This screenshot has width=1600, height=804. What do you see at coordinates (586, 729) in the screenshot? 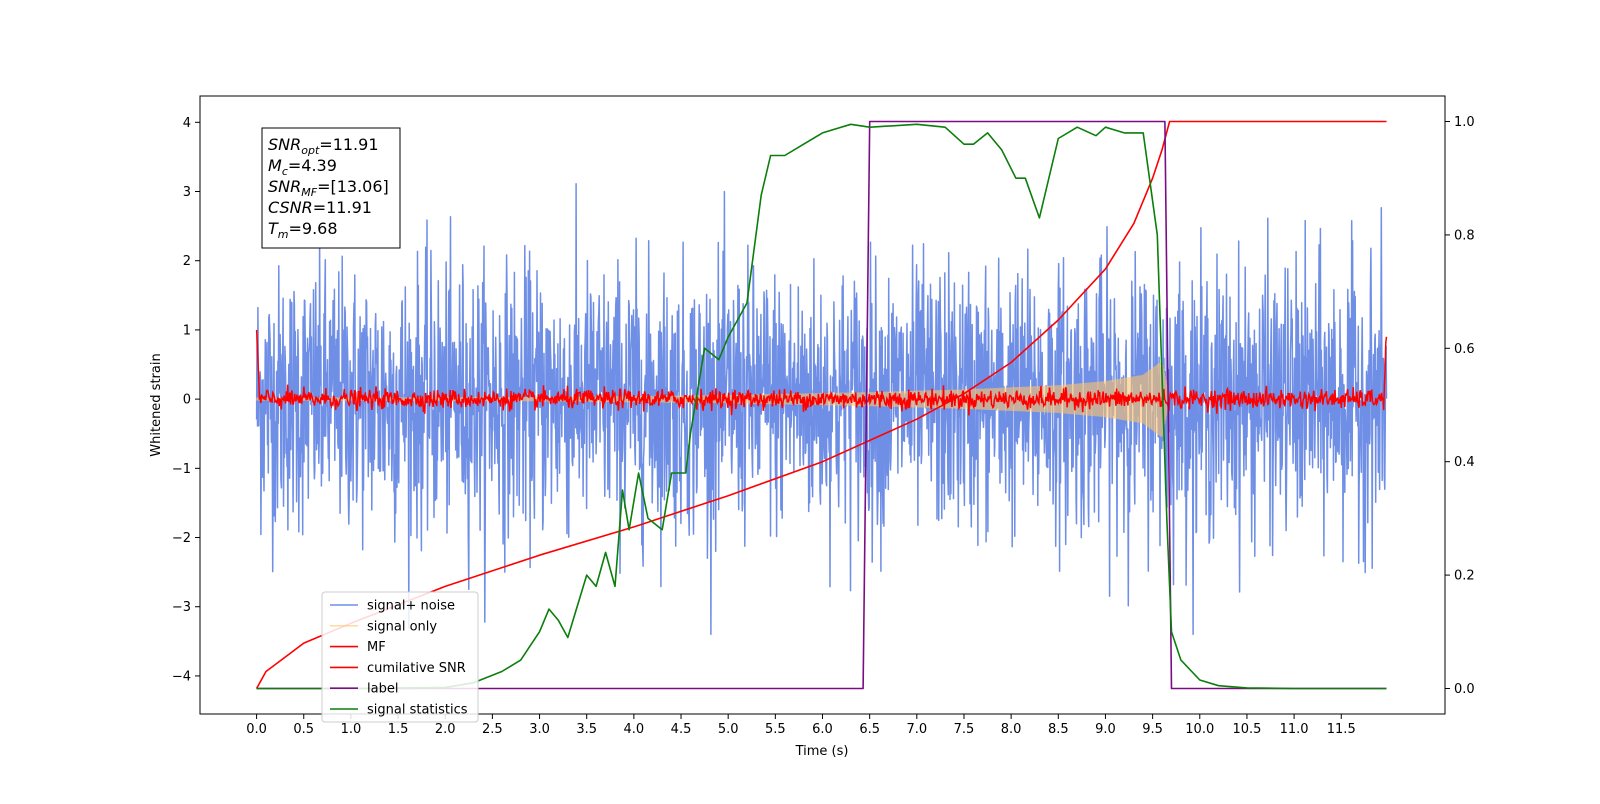
I see `x-tick-label: 3.5` at bounding box center [586, 729].